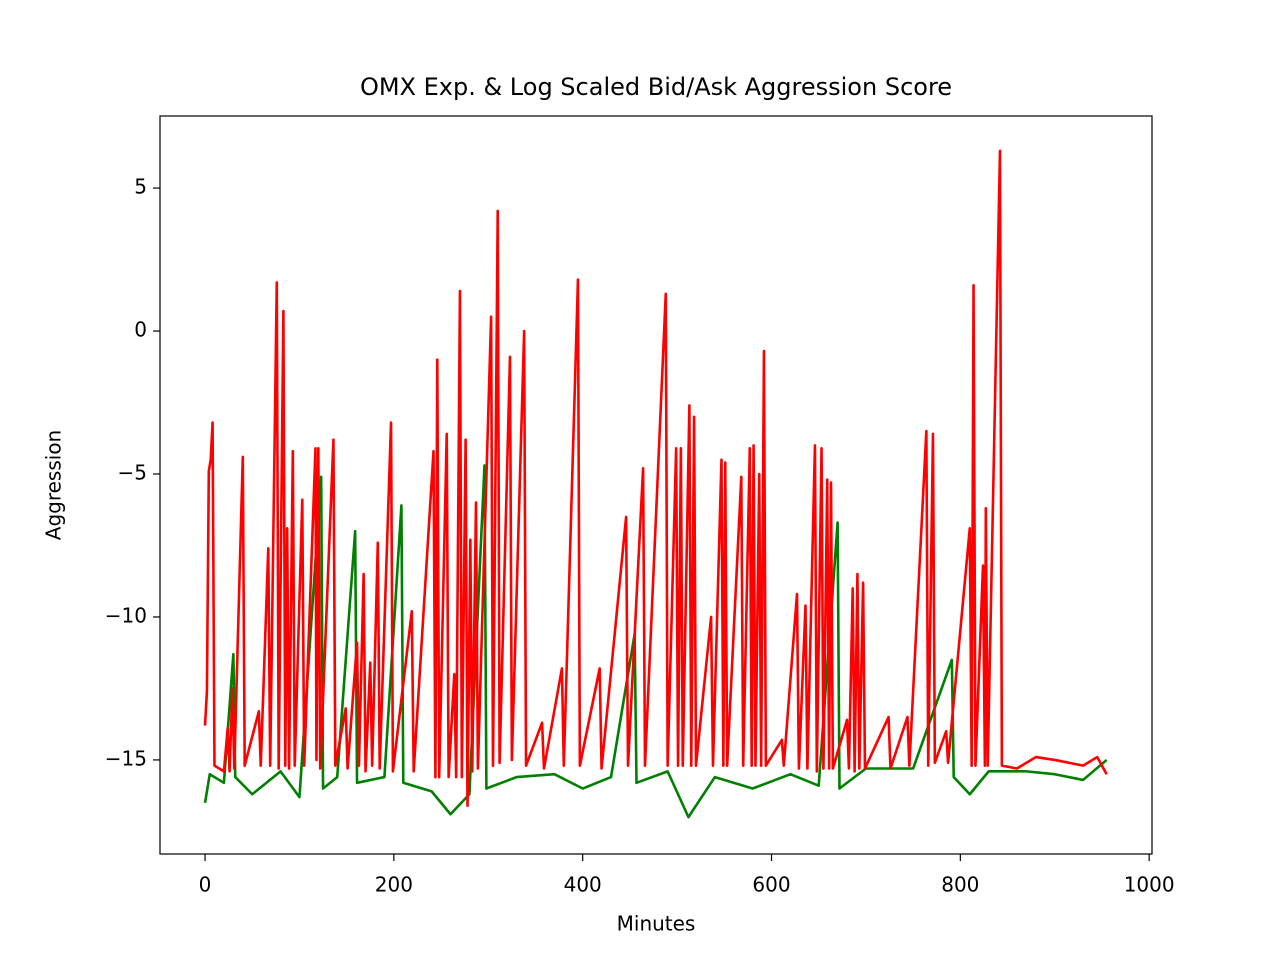 The image size is (1280, 960). I want to click on y-tick-label: −15, so click(126, 758).